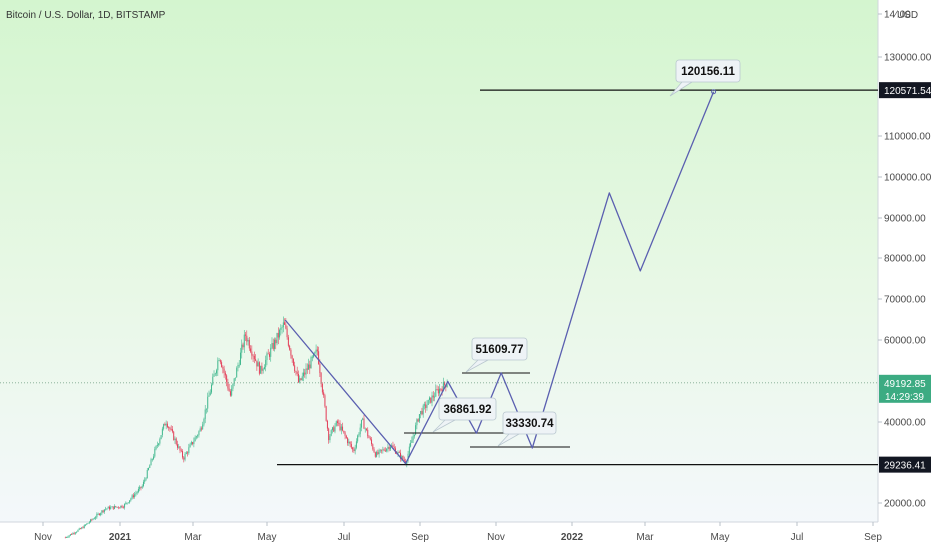  What do you see at coordinates (530, 424) in the screenshot?
I see `callout-label: 33330.74` at bounding box center [530, 424].